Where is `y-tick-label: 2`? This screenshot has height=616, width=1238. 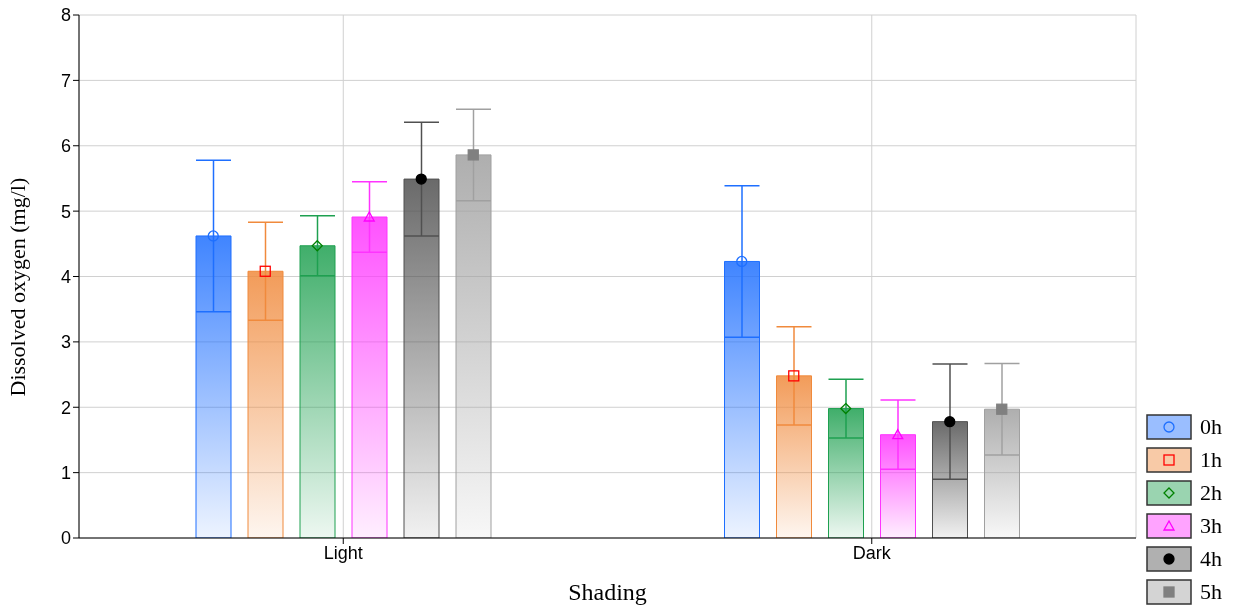 y-tick-label: 2 is located at coordinates (65, 407).